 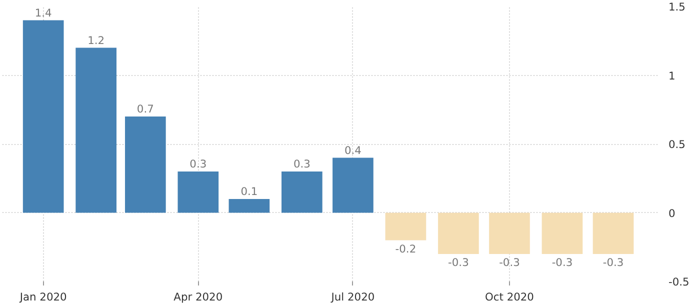 I want to click on y-tick-label: -0.5, so click(x=679, y=282).